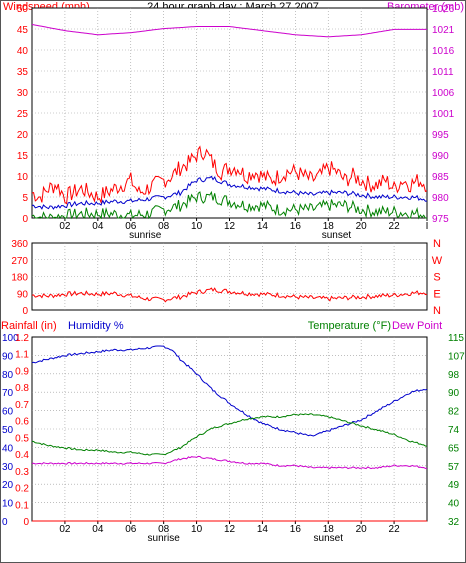 This screenshot has width=466, height=563. Describe the element at coordinates (19, 244) in the screenshot. I see `direction-tick-label: 360` at that location.